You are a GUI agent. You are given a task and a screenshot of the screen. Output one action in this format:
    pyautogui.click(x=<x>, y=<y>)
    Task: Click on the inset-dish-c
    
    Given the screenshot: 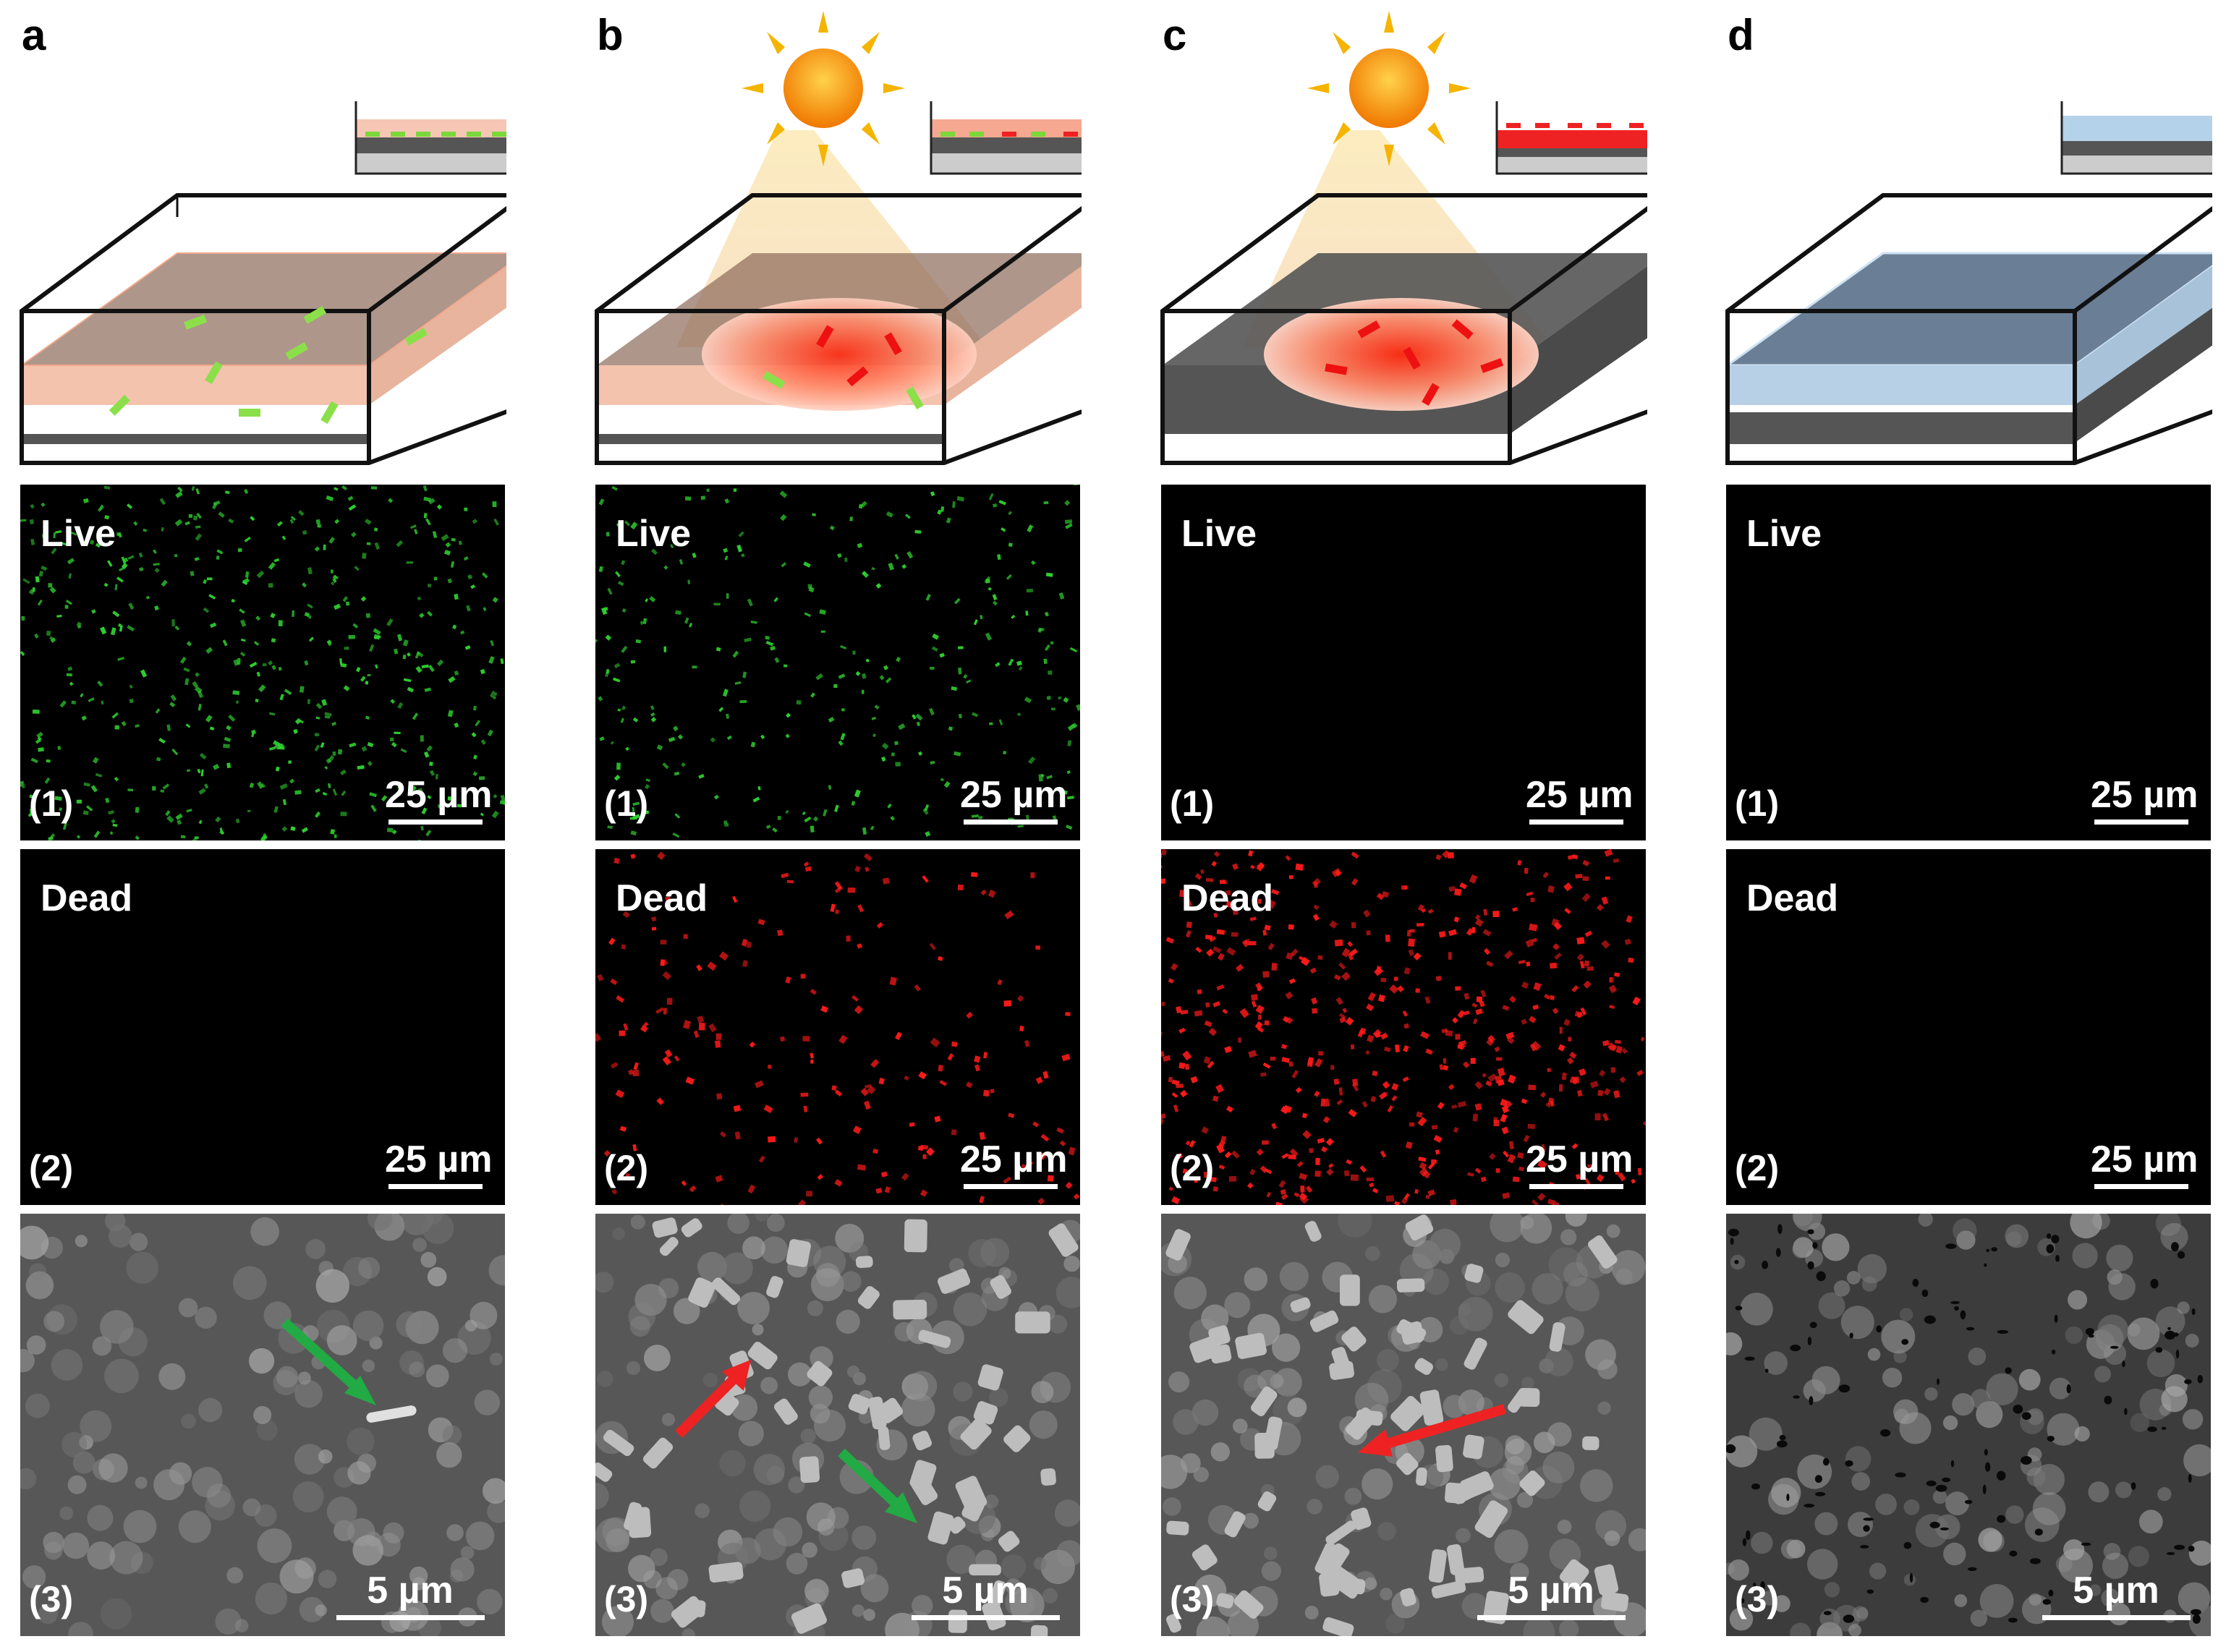 What is the action you would take?
    pyautogui.click(x=1571, y=138)
    